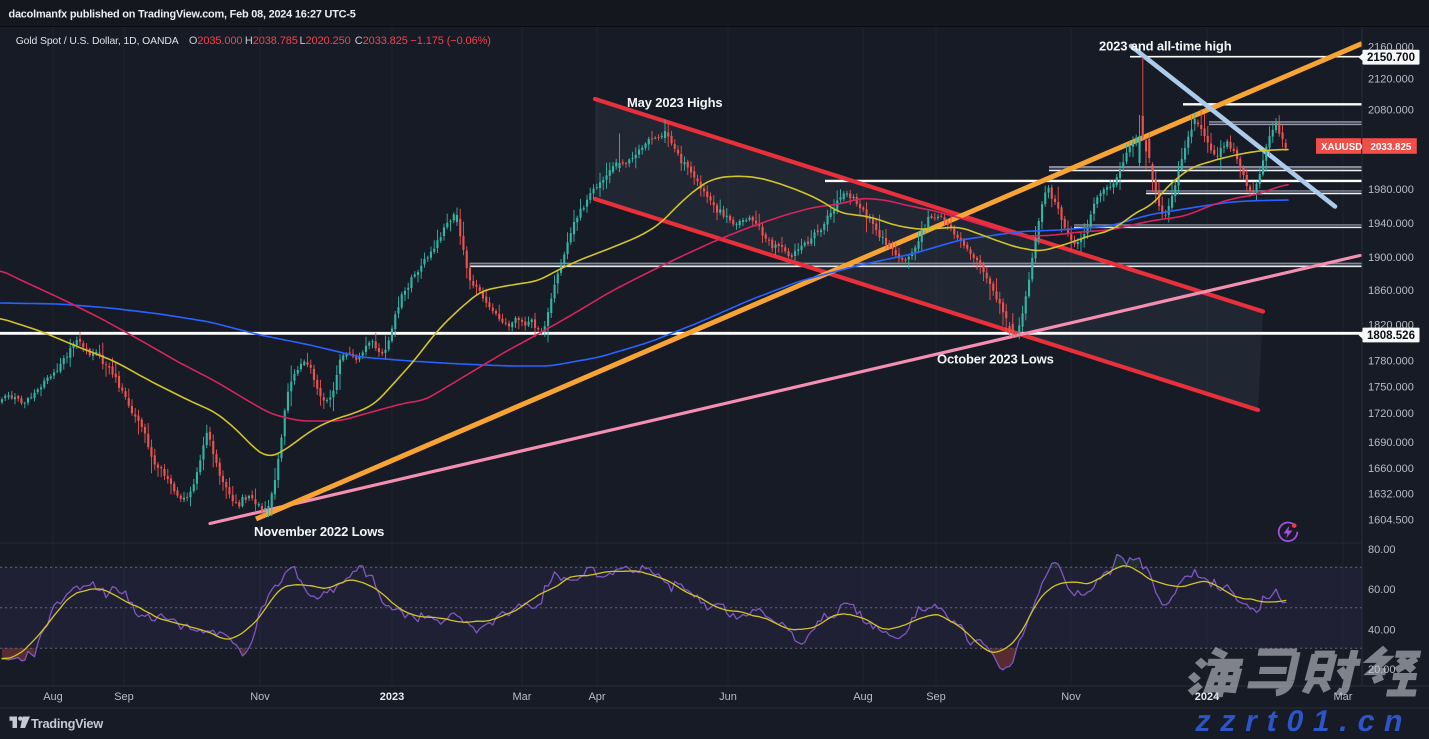 The image size is (1429, 739). I want to click on svg-text: 40.00, so click(1382, 630).